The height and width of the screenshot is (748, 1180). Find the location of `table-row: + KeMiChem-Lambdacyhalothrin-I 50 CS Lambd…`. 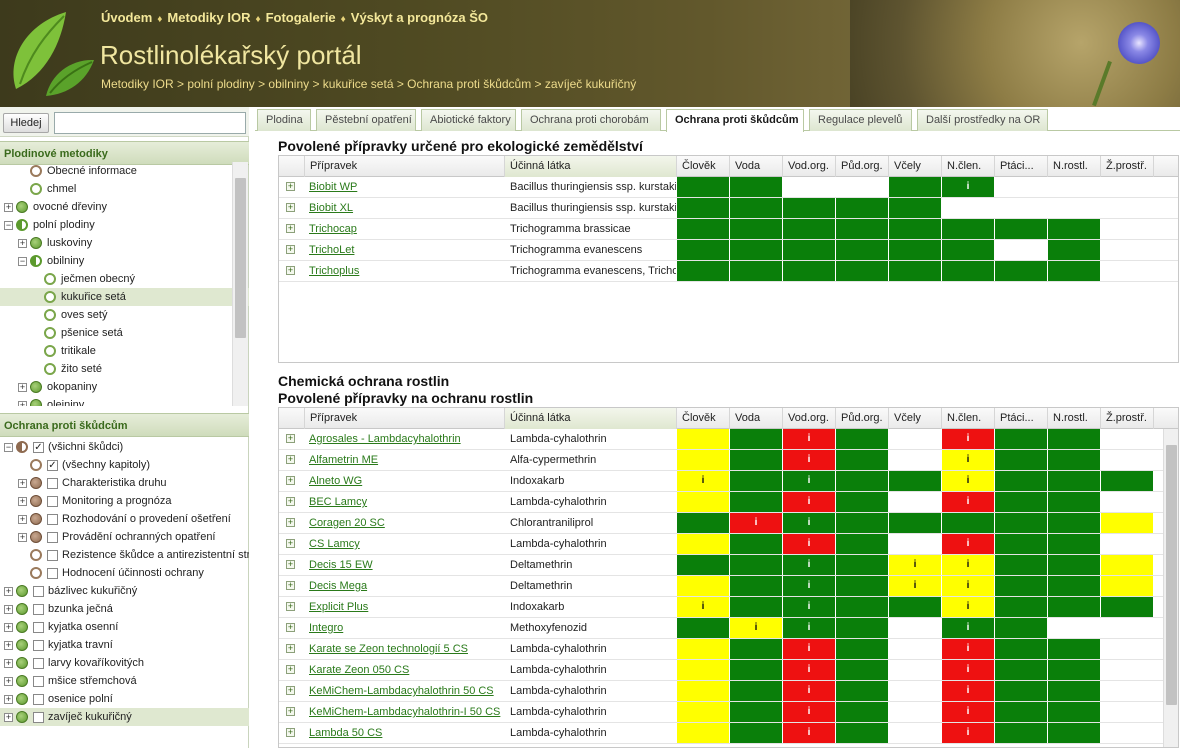

table-row: + KeMiChem-Lambdacyhalothrin-I 50 CS Lambd… is located at coordinates (728, 712).